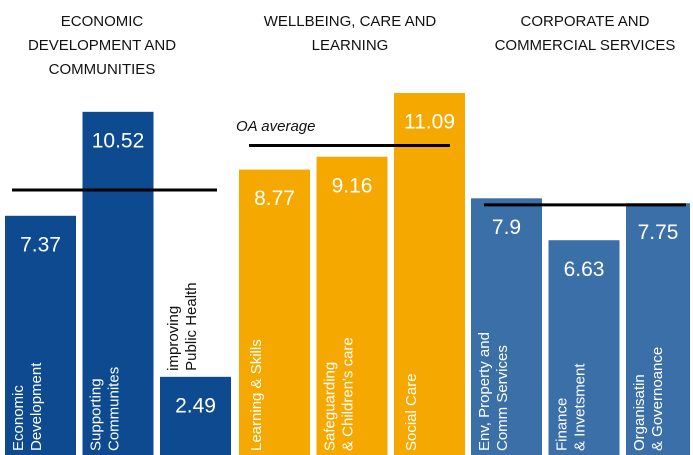  Describe the element at coordinates (36, 406) in the screenshot. I see `category-label: Development` at that location.